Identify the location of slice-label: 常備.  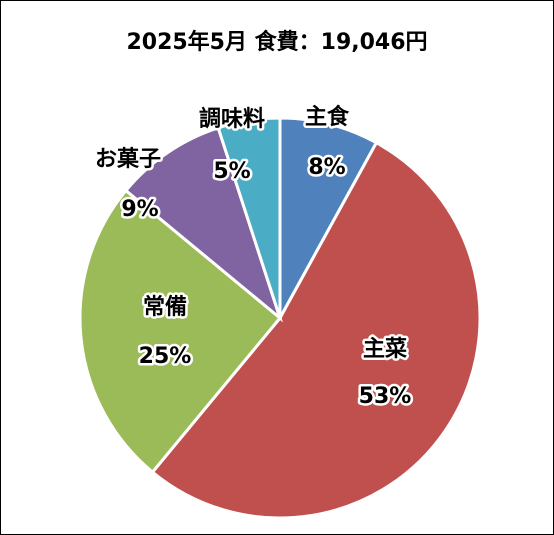
(165, 307).